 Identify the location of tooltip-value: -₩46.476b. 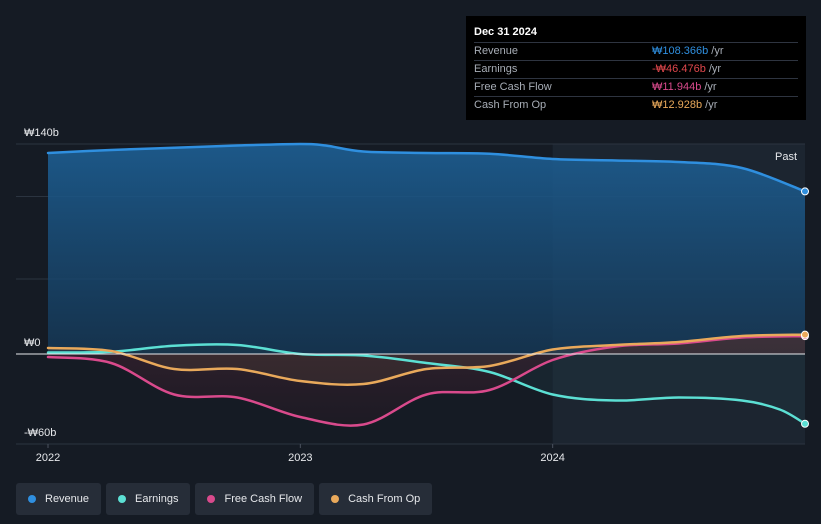
(679, 69).